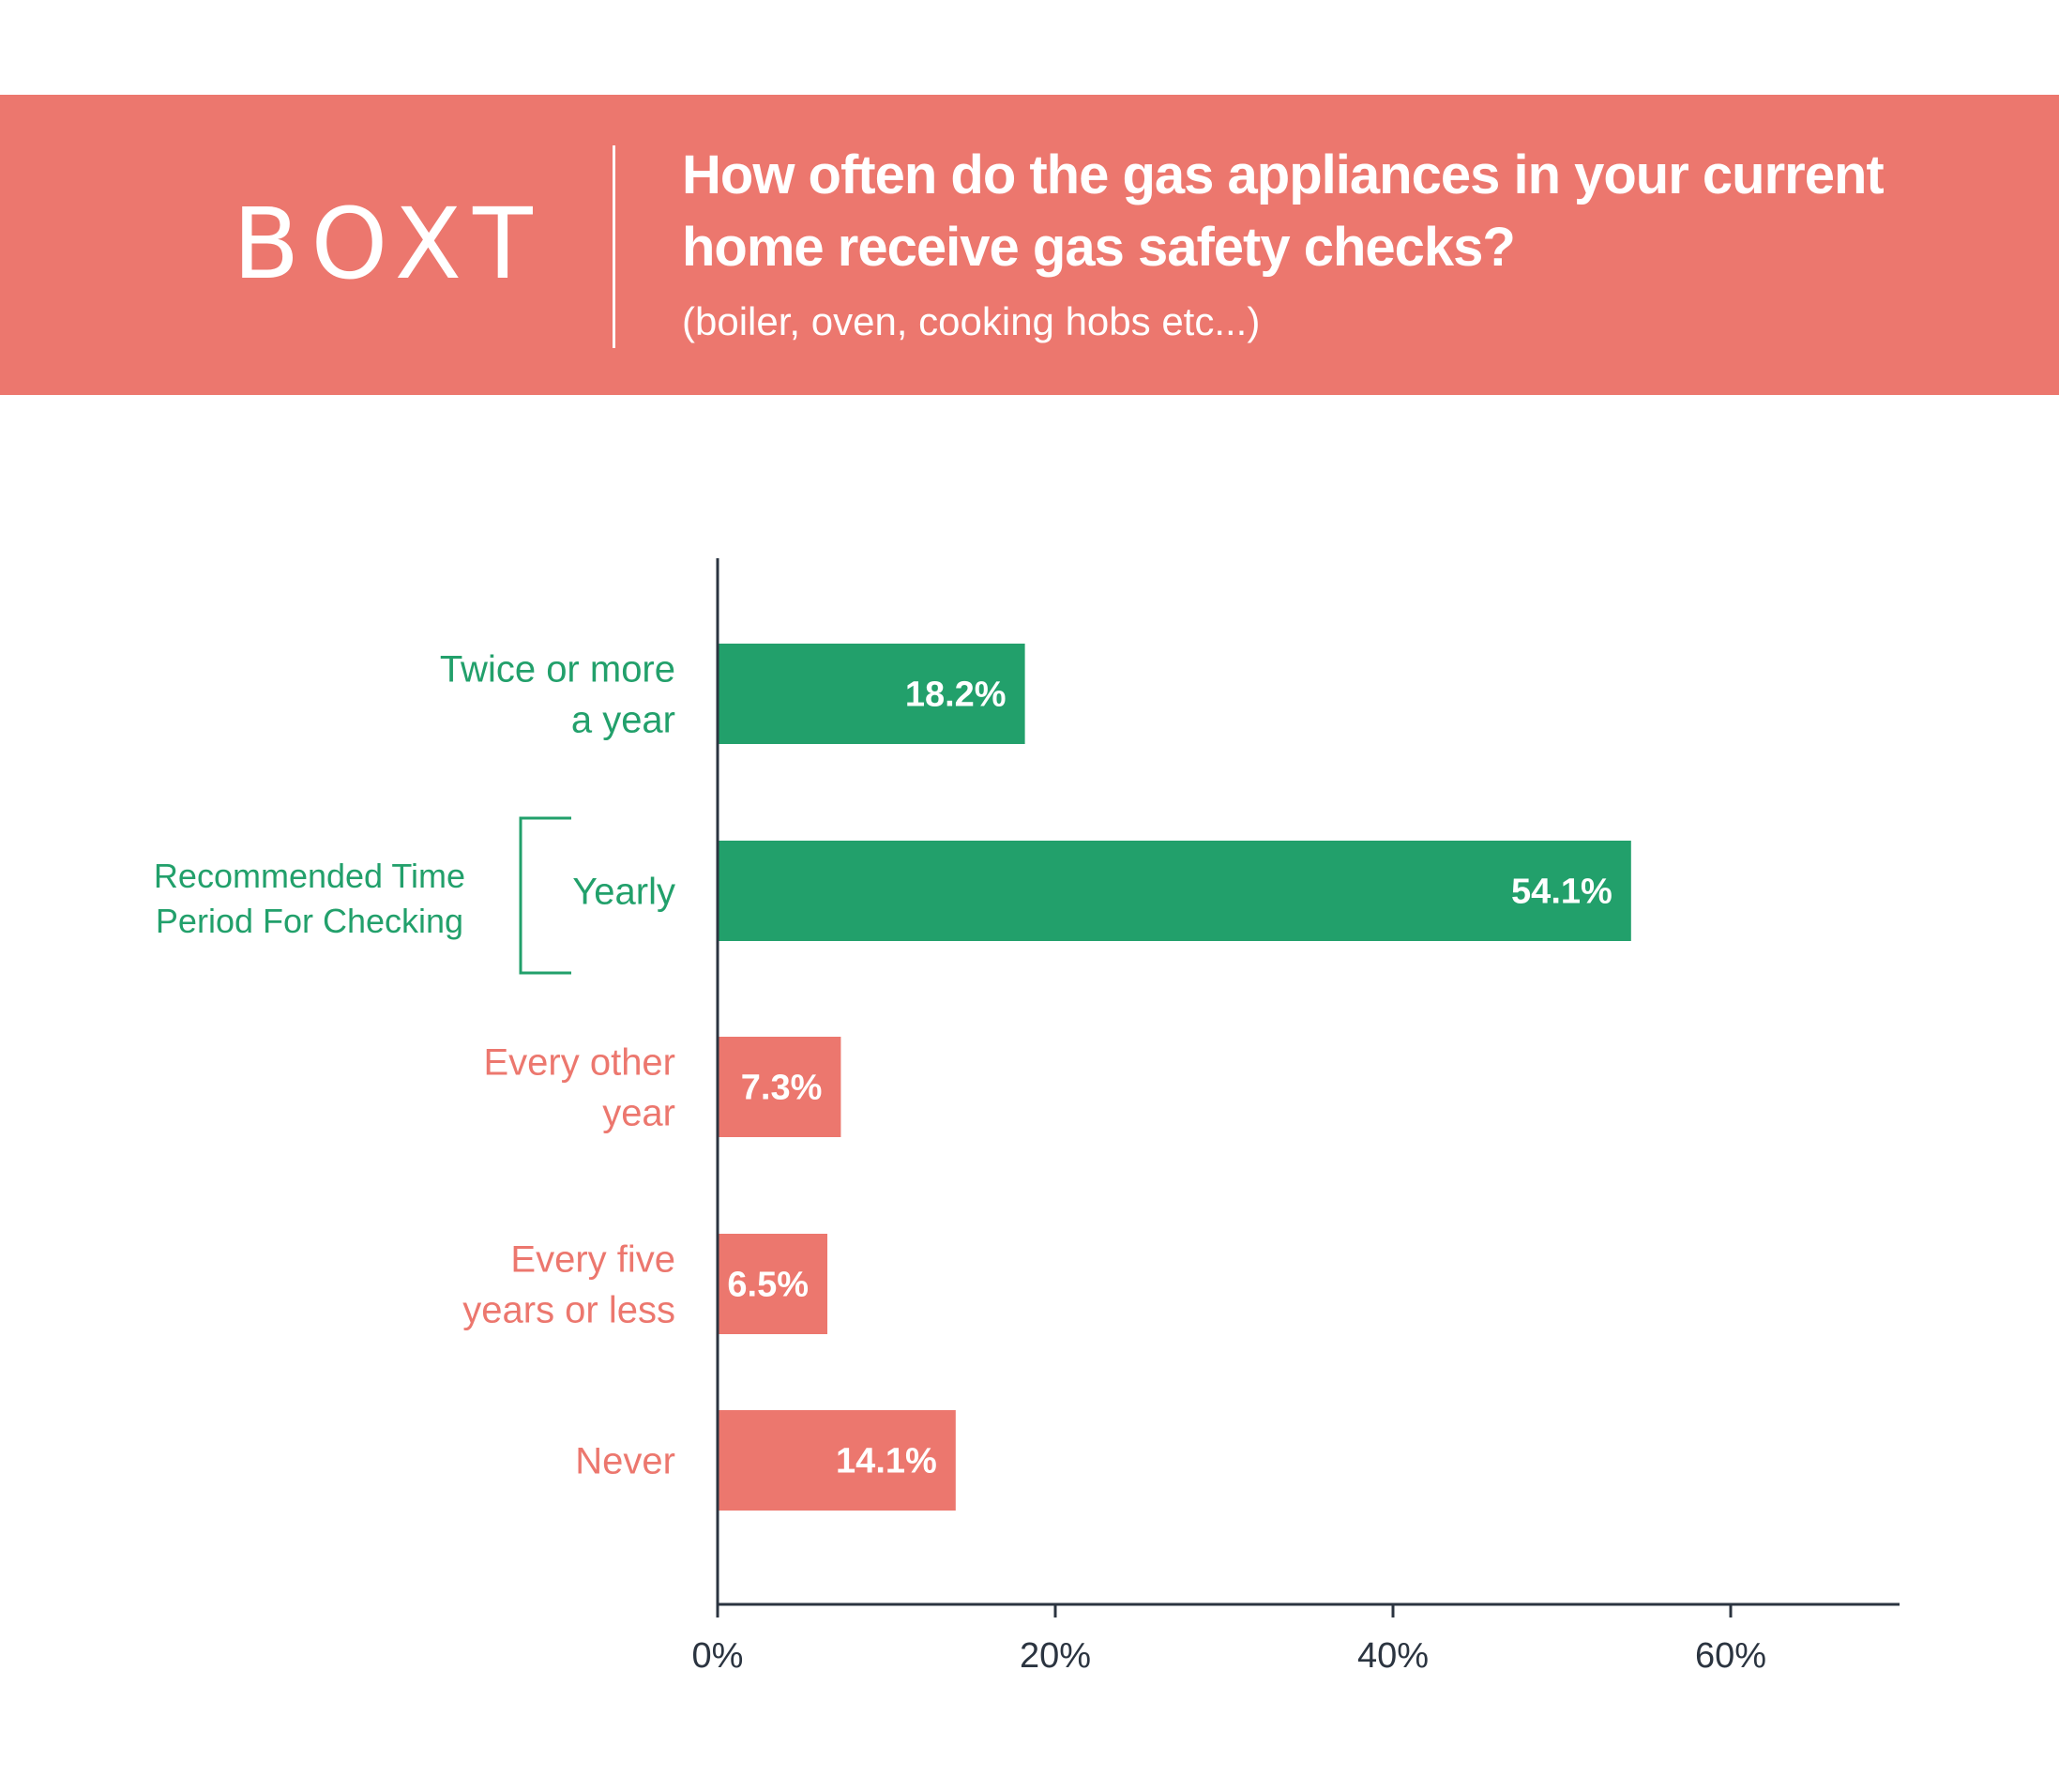  What do you see at coordinates (638, 1113) in the screenshot?
I see `category-label: year` at bounding box center [638, 1113].